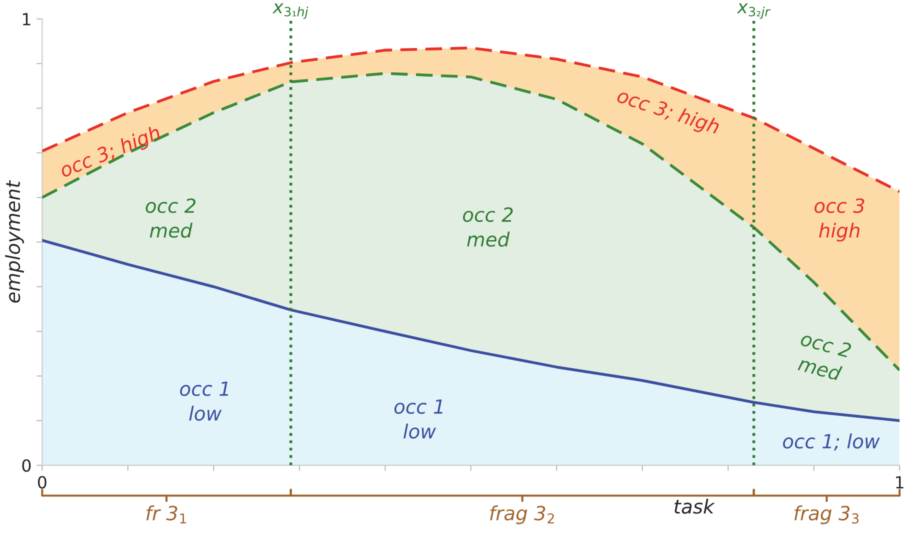 The image size is (917, 541). I want to click on annotation: occ 1; low, so click(831, 442).